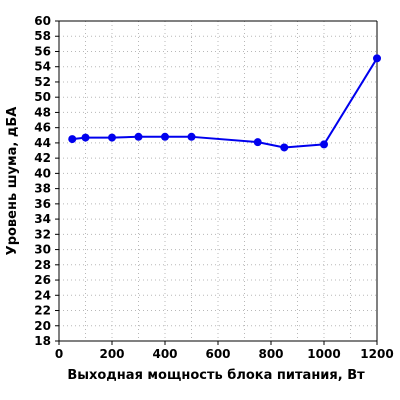  Describe the element at coordinates (111, 354) in the screenshot. I see `x-tick-label: 200` at that location.